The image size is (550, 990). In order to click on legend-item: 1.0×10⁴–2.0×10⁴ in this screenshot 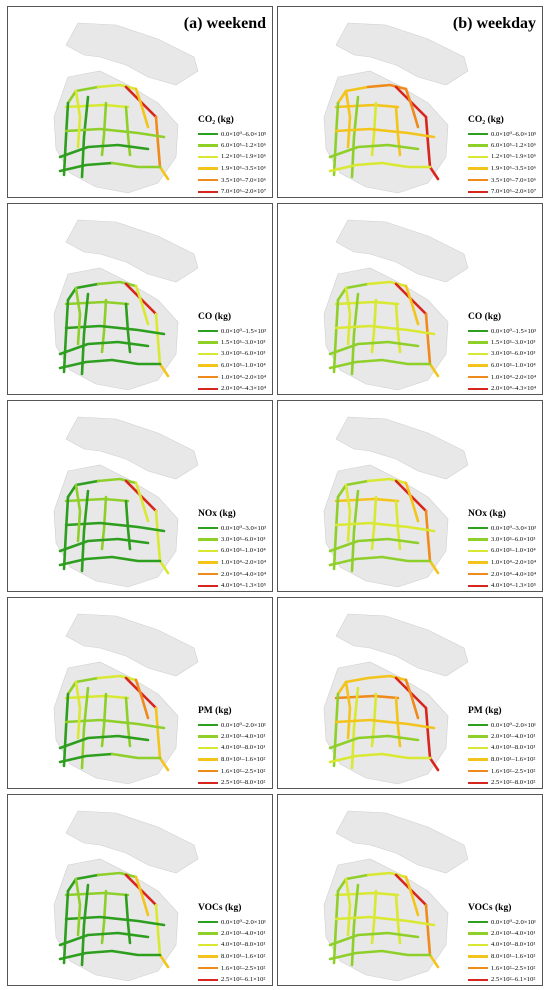, I will do `click(505, 563)`.